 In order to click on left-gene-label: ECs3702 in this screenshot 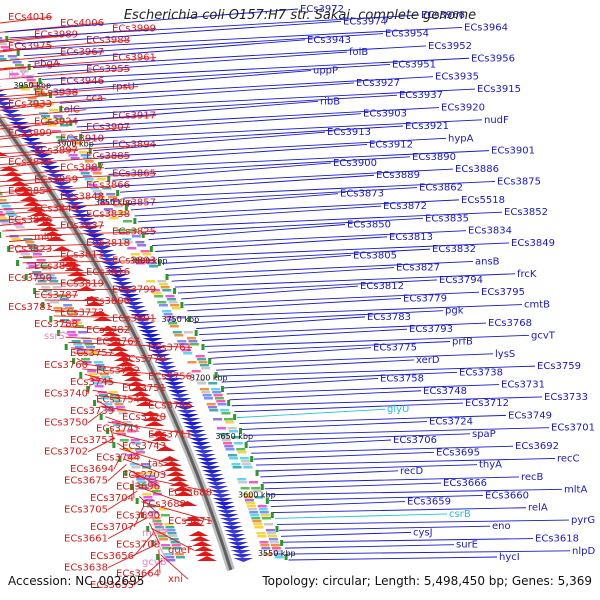, I will do `click(66, 452)`.